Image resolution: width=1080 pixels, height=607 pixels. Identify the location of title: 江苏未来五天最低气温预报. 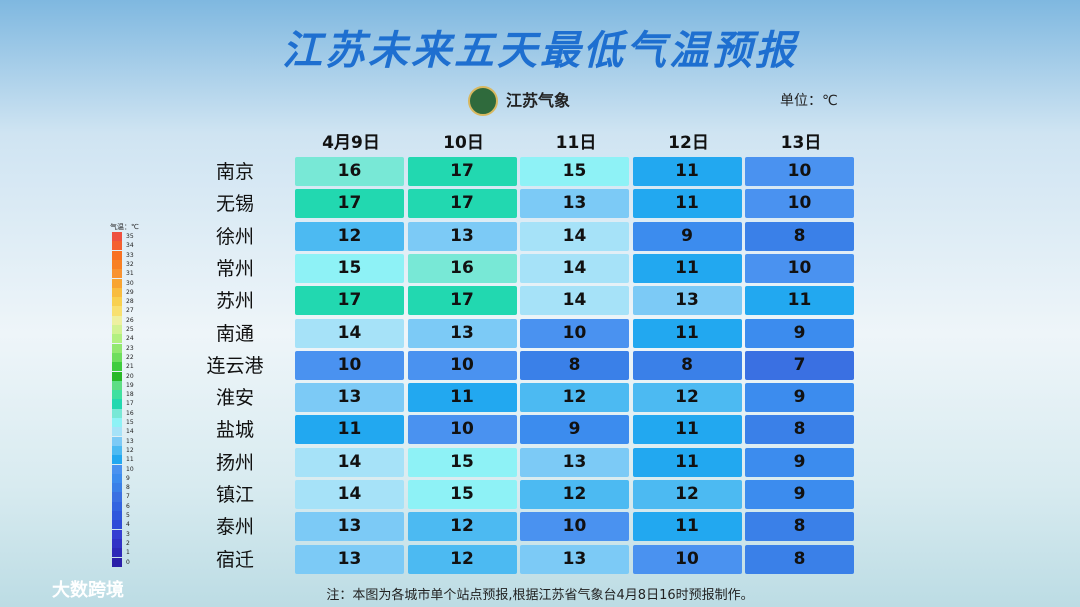
(540, 51).